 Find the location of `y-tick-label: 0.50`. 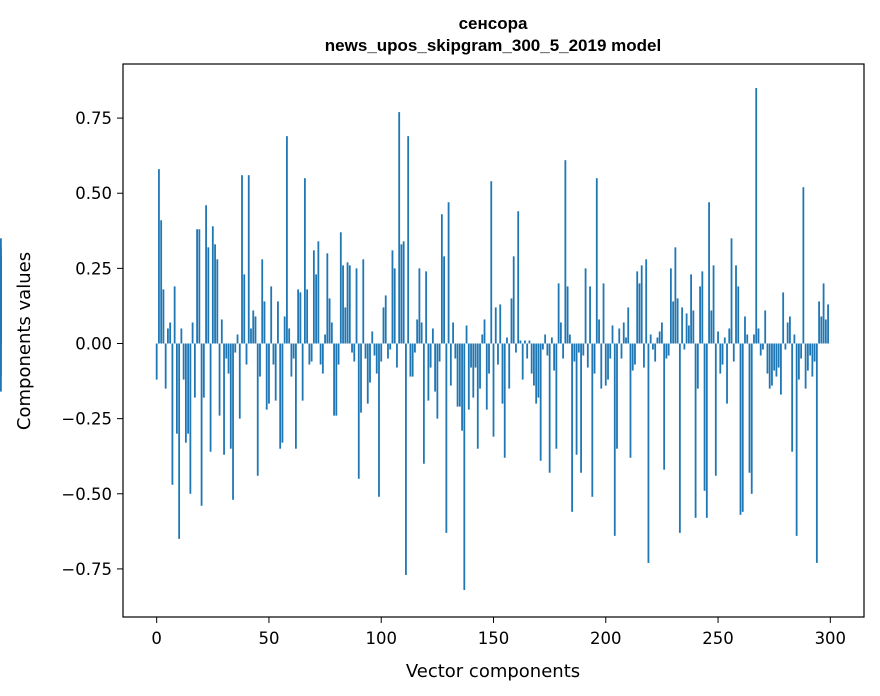

y-tick-label: 0.50 is located at coordinates (93, 193).